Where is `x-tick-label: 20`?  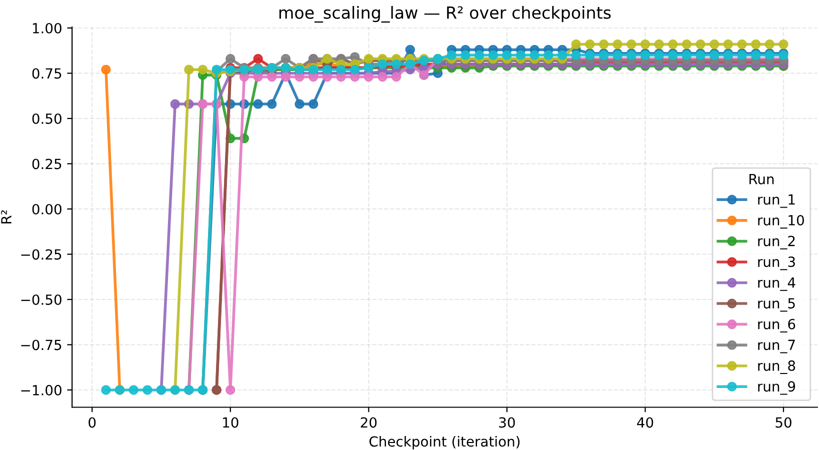
x-tick-label: 20 is located at coordinates (368, 422).